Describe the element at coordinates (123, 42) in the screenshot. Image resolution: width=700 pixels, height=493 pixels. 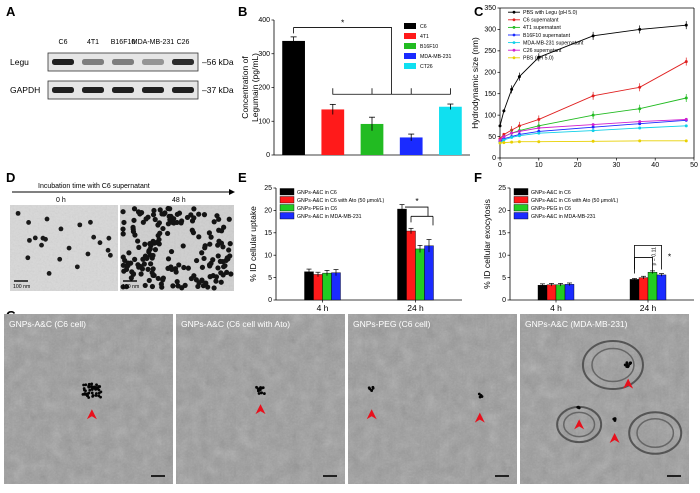
I see `blot-lane-label: B16F10` at that location.